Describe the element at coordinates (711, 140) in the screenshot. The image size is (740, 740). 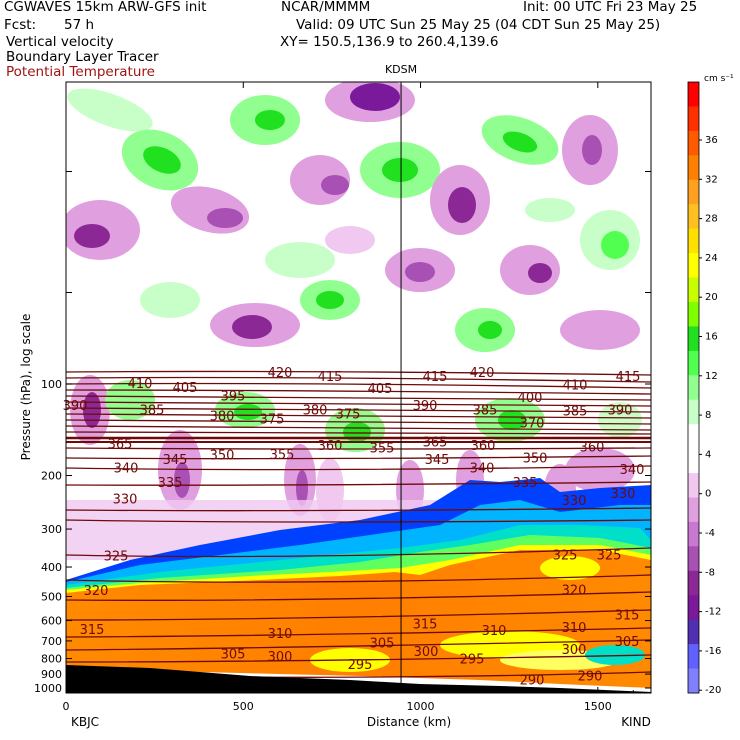
I see `colorbar-tick-label: 36` at that location.